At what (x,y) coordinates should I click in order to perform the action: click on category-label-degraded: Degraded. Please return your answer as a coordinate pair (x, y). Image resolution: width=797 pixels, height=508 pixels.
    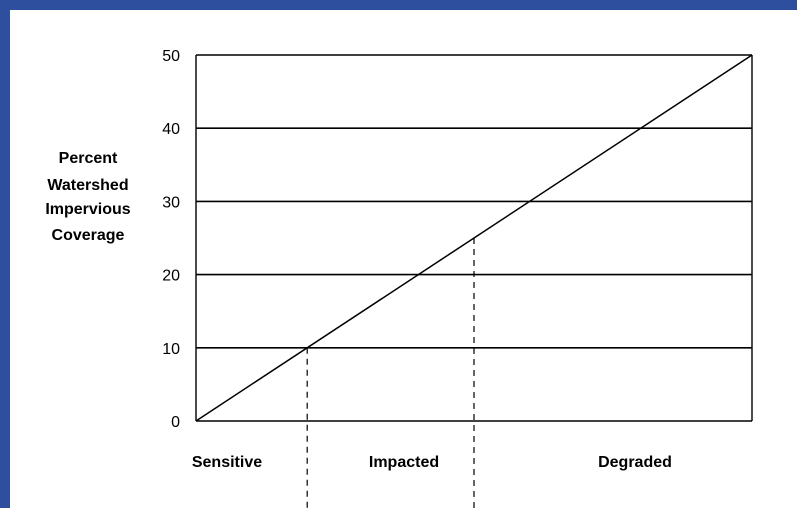
    Looking at the image, I should click on (635, 462).